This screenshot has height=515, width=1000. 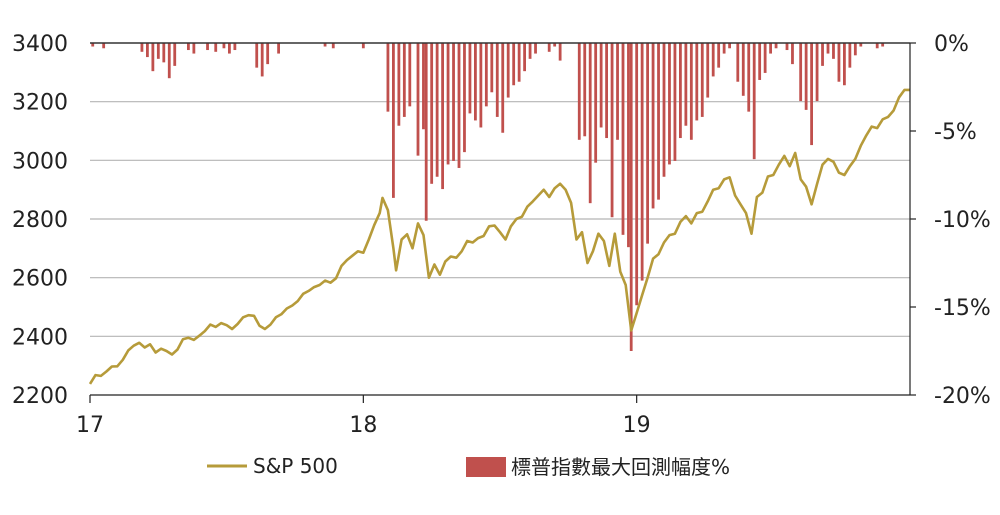 I want to click on legend-label-sp500: S&P 500, so click(x=295, y=466).